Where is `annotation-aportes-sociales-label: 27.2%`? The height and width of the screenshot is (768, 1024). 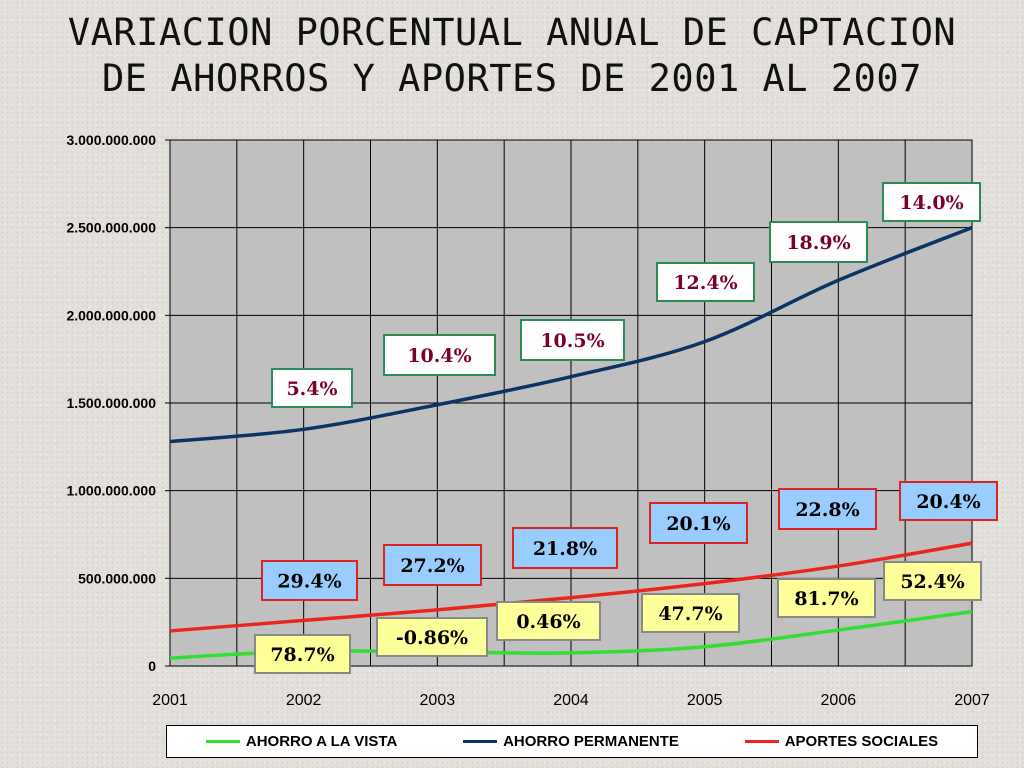
annotation-aportes-sociales-label: 27.2% is located at coordinates (432, 566).